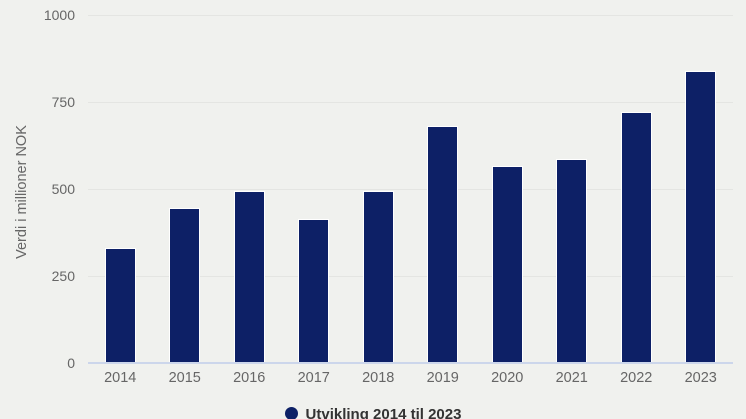  Describe the element at coordinates (185, 285) in the screenshot. I see `bar-2015` at that location.